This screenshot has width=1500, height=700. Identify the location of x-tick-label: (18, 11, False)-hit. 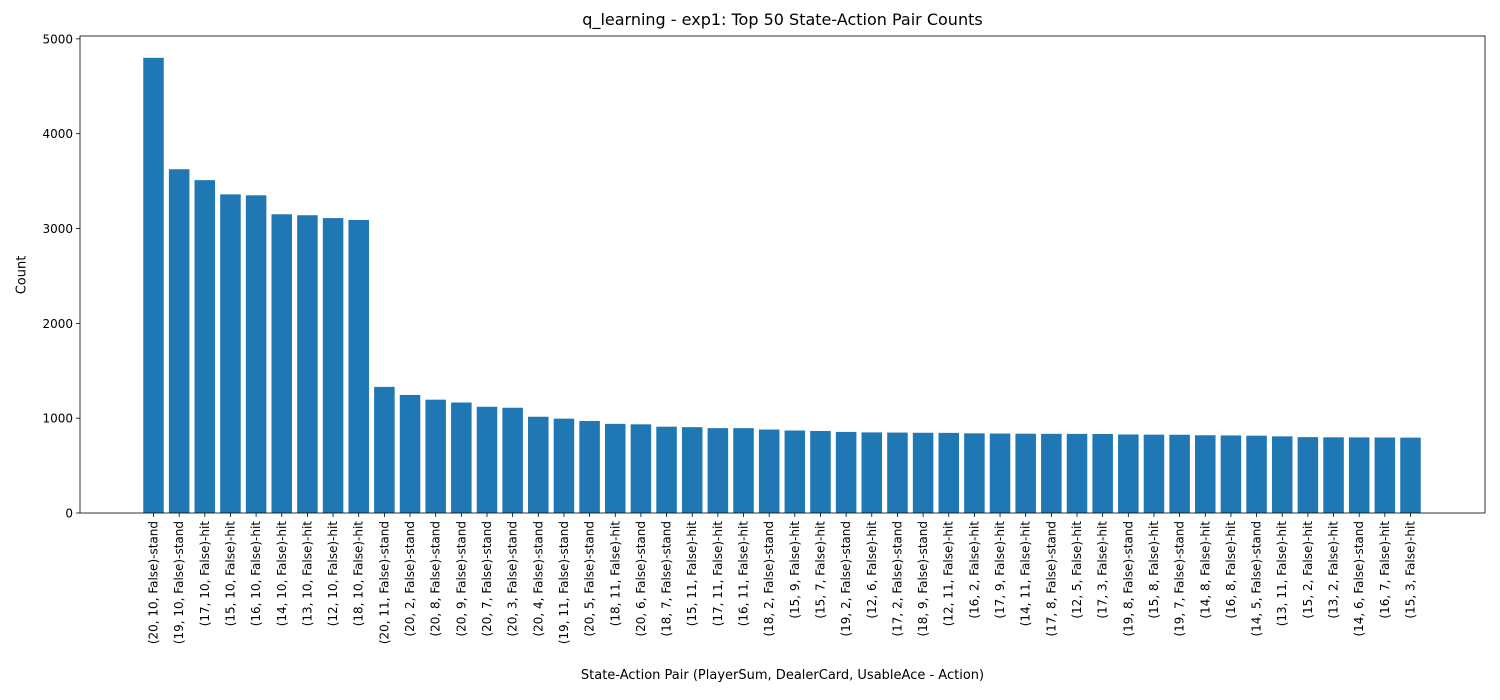
(615, 574).